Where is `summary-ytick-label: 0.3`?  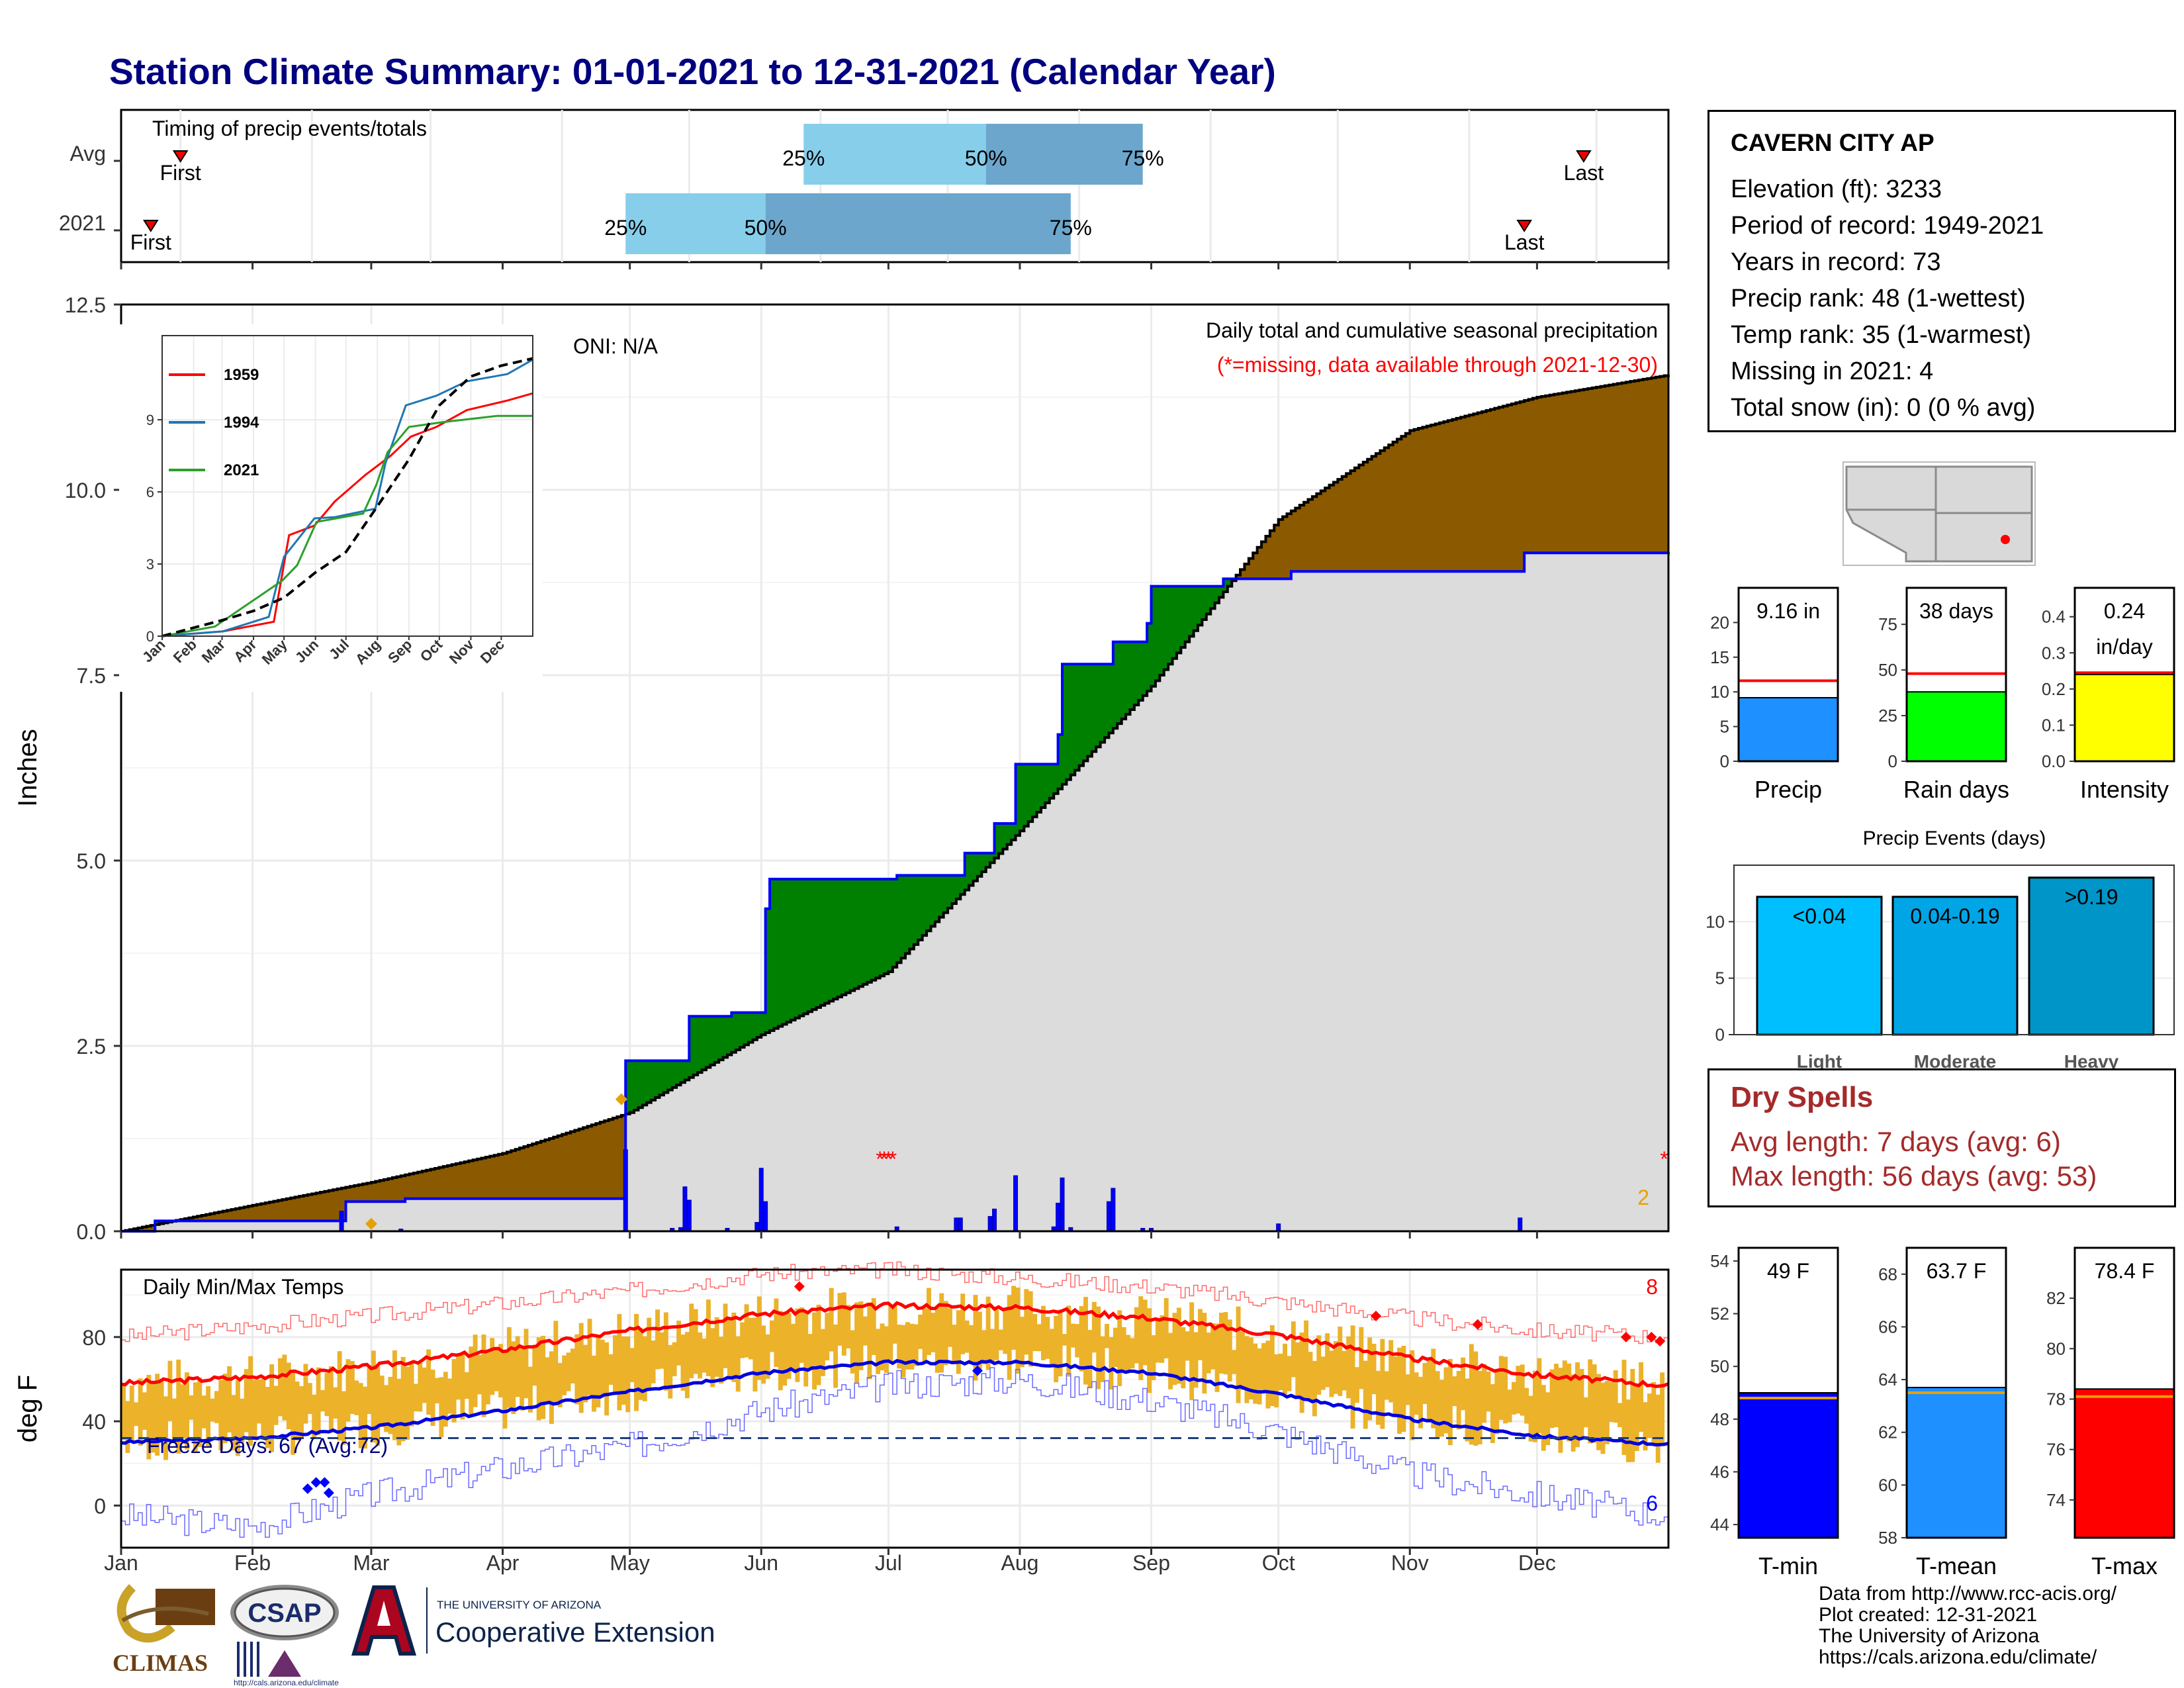
summary-ytick-label: 0.3 is located at coordinates (2054, 653).